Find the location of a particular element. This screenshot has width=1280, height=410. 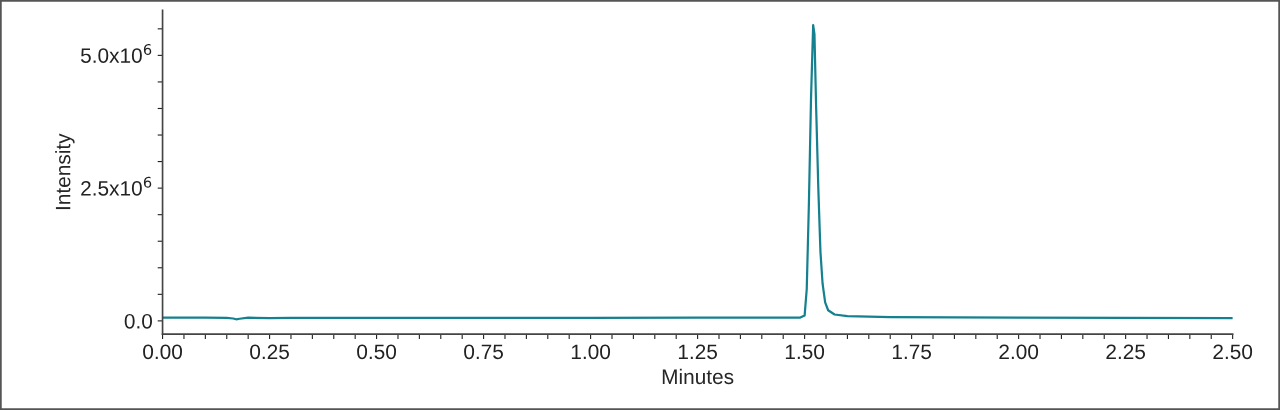

x-tick-label: 0.50 is located at coordinates (377, 352).